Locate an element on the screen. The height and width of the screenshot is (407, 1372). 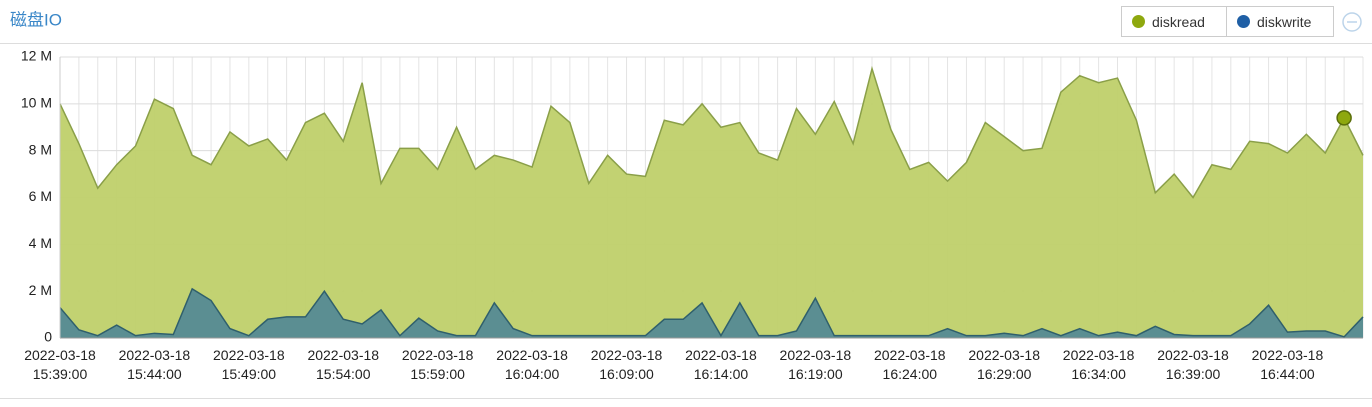
y-tick-label: 10 M is located at coordinates (36, 103).